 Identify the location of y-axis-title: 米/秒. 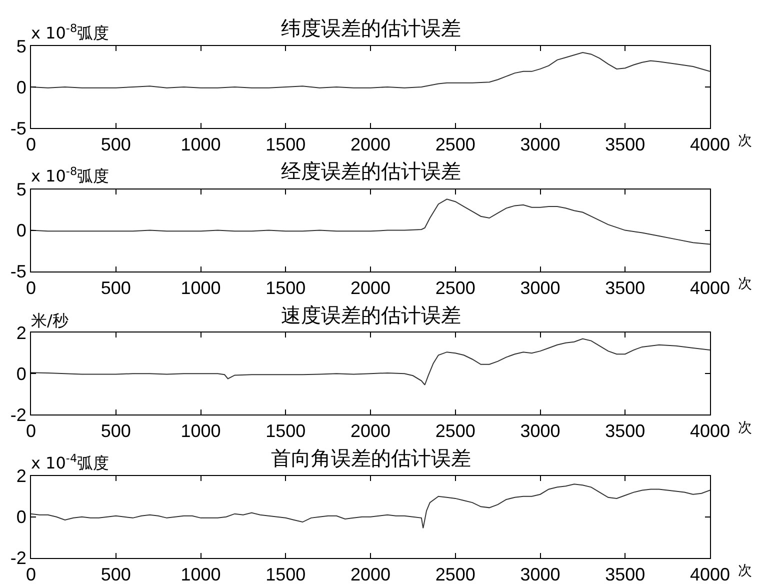
(49, 320).